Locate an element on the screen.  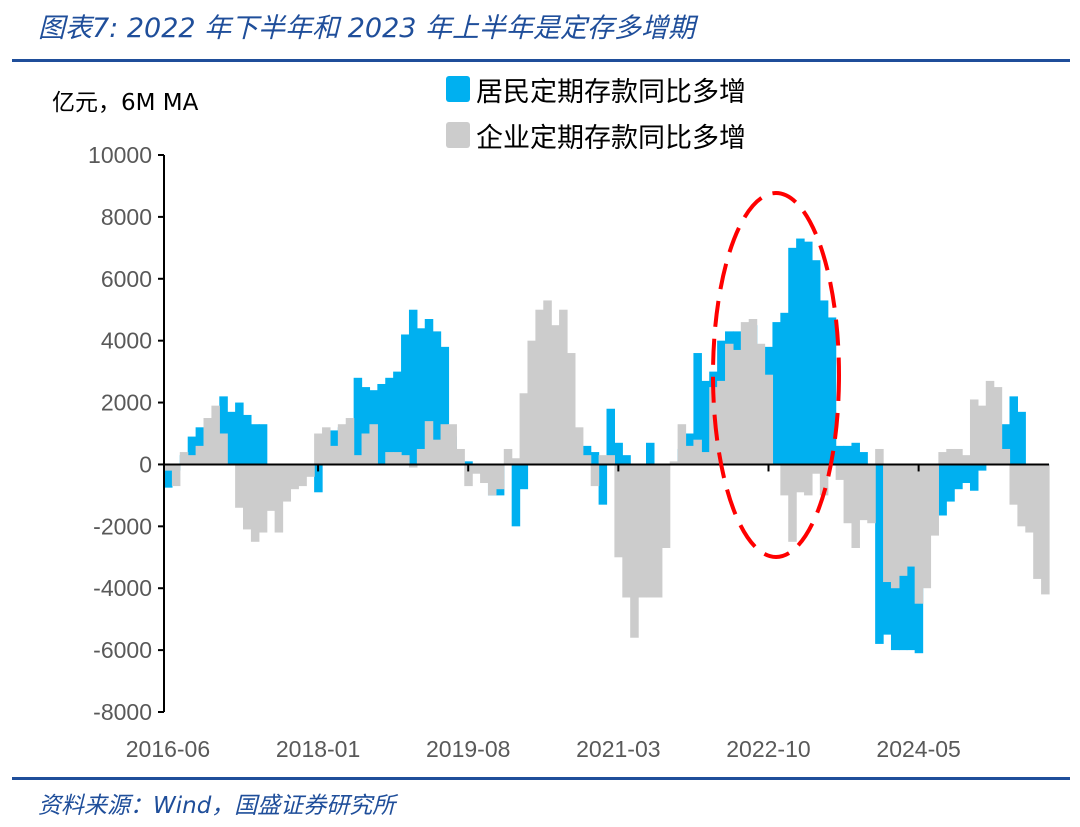
x-tick-label: 2016-06 is located at coordinates (168, 749).